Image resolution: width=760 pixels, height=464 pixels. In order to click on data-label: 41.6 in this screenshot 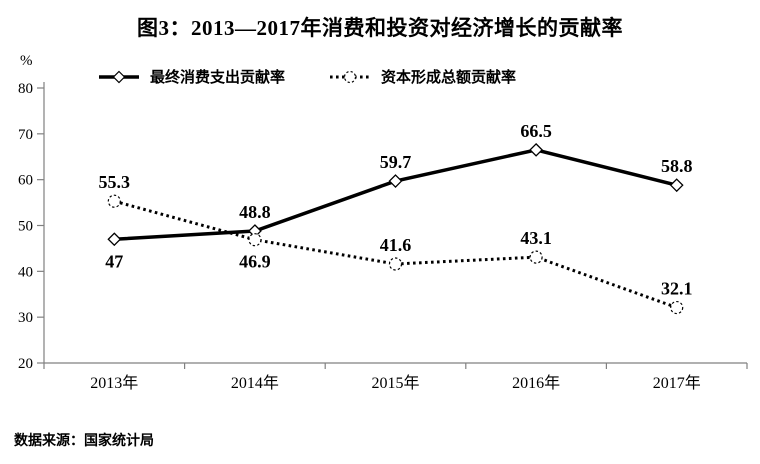, I will do `click(396, 245)`.